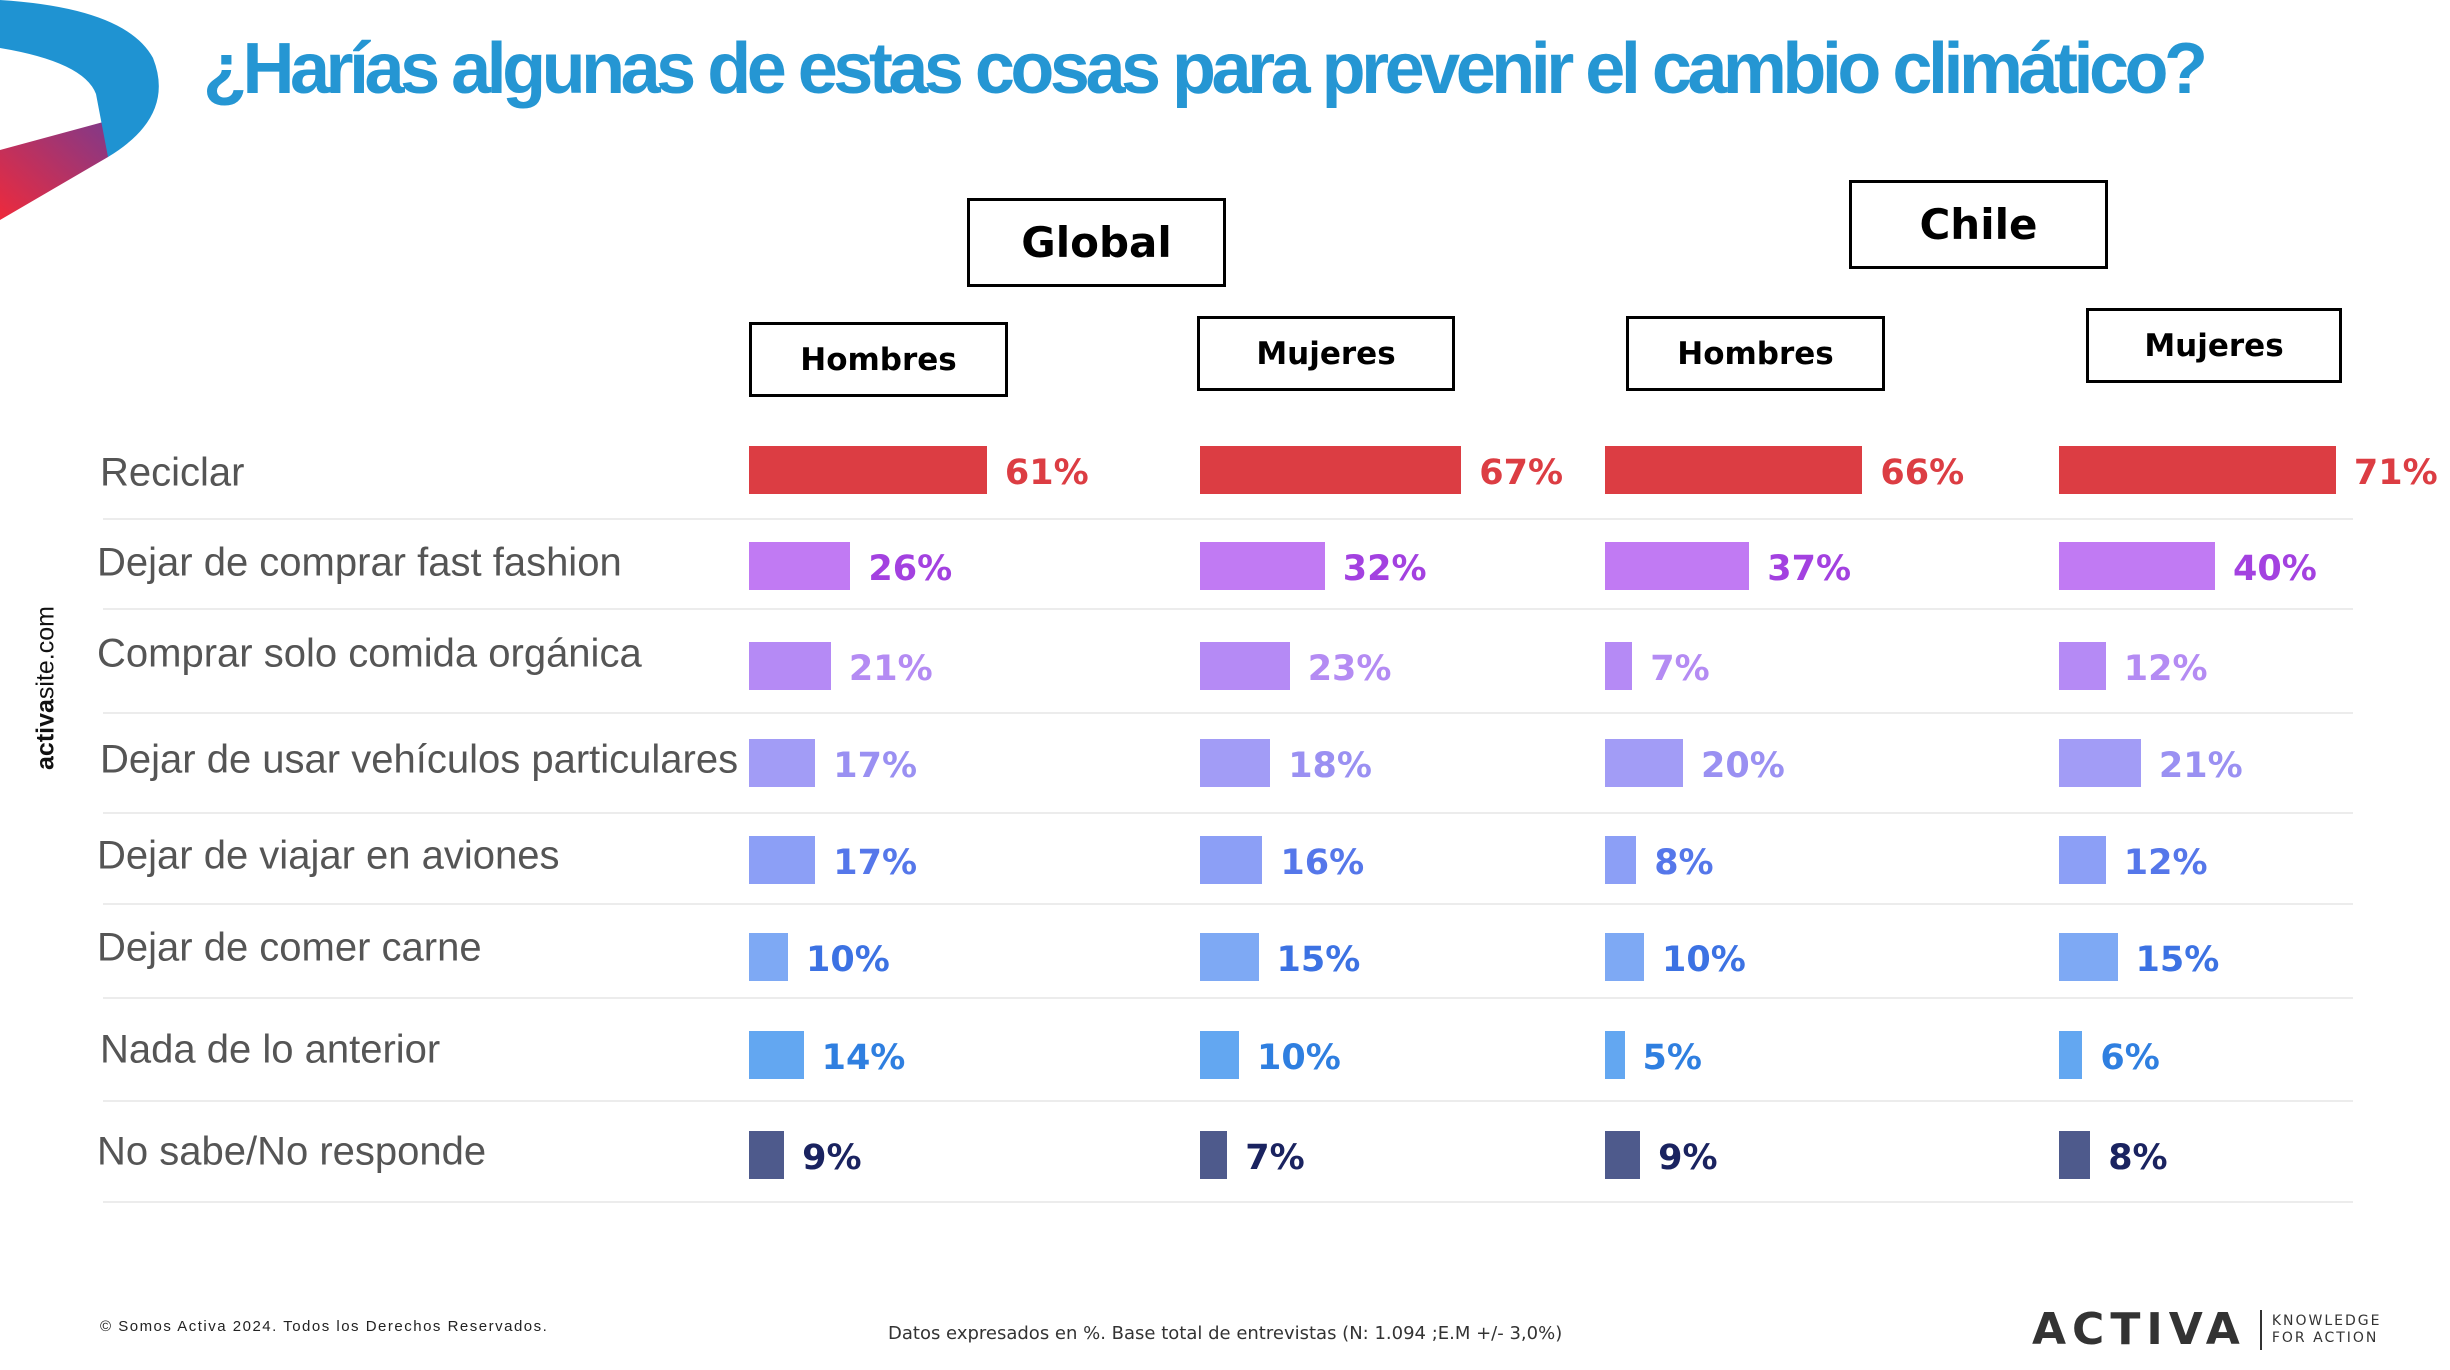  Describe the element at coordinates (289, 947) in the screenshot. I see `category-label-dejar-de-comer-carne: Dejar de comer carne` at that location.